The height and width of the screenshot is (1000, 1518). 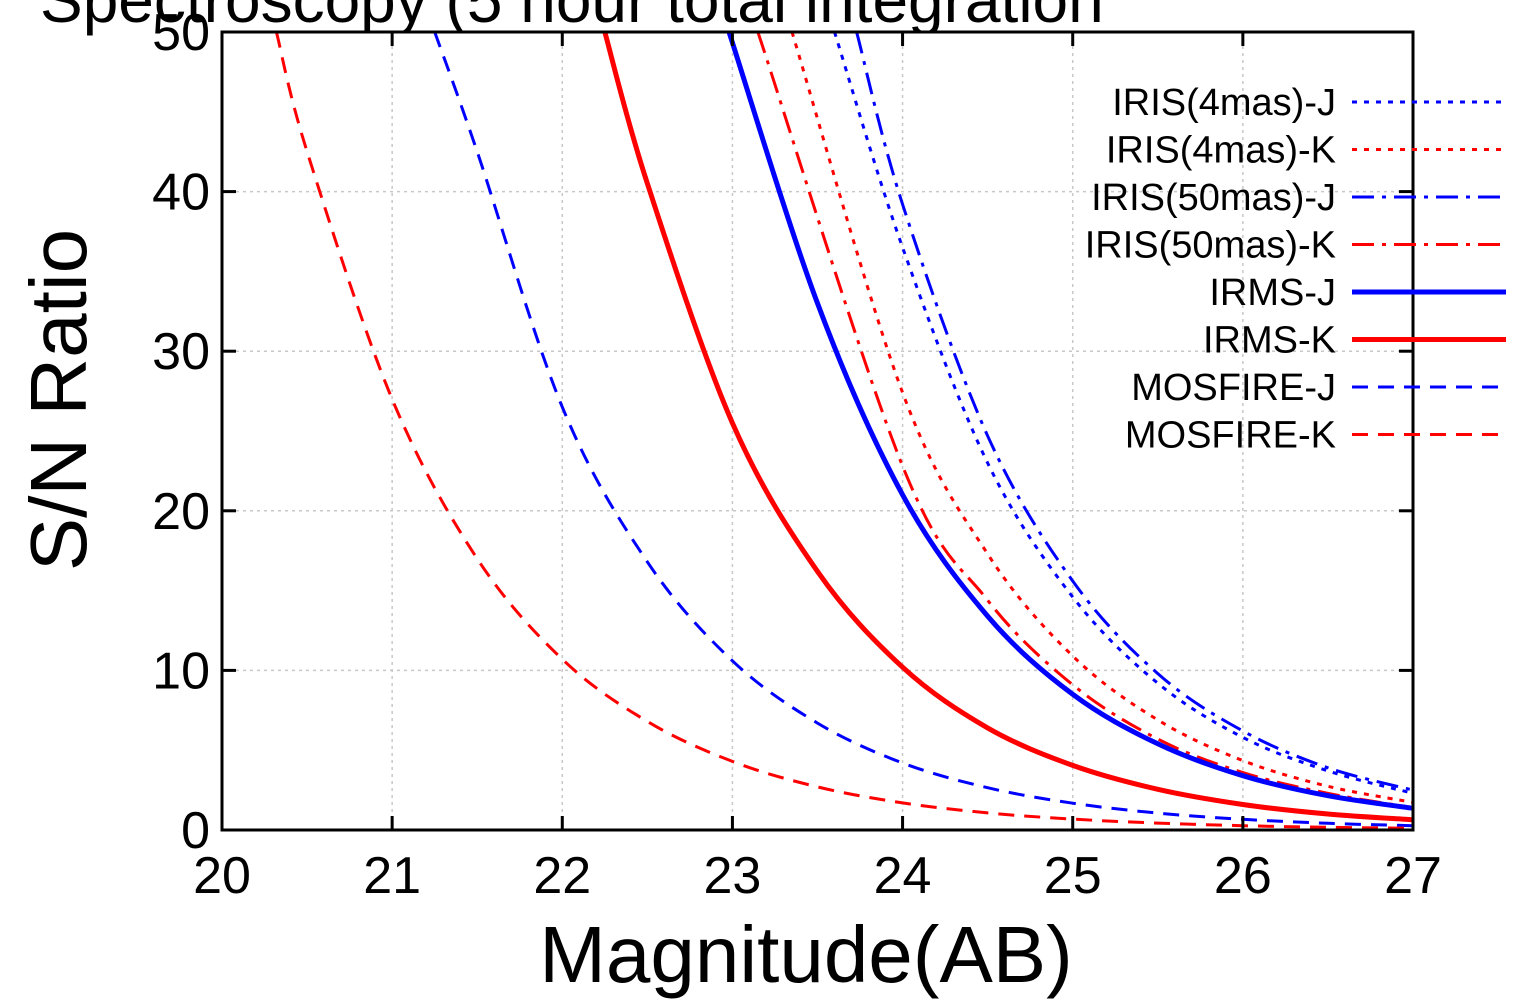 I want to click on y-axis-label: S/N Ratio, so click(x=58, y=400).